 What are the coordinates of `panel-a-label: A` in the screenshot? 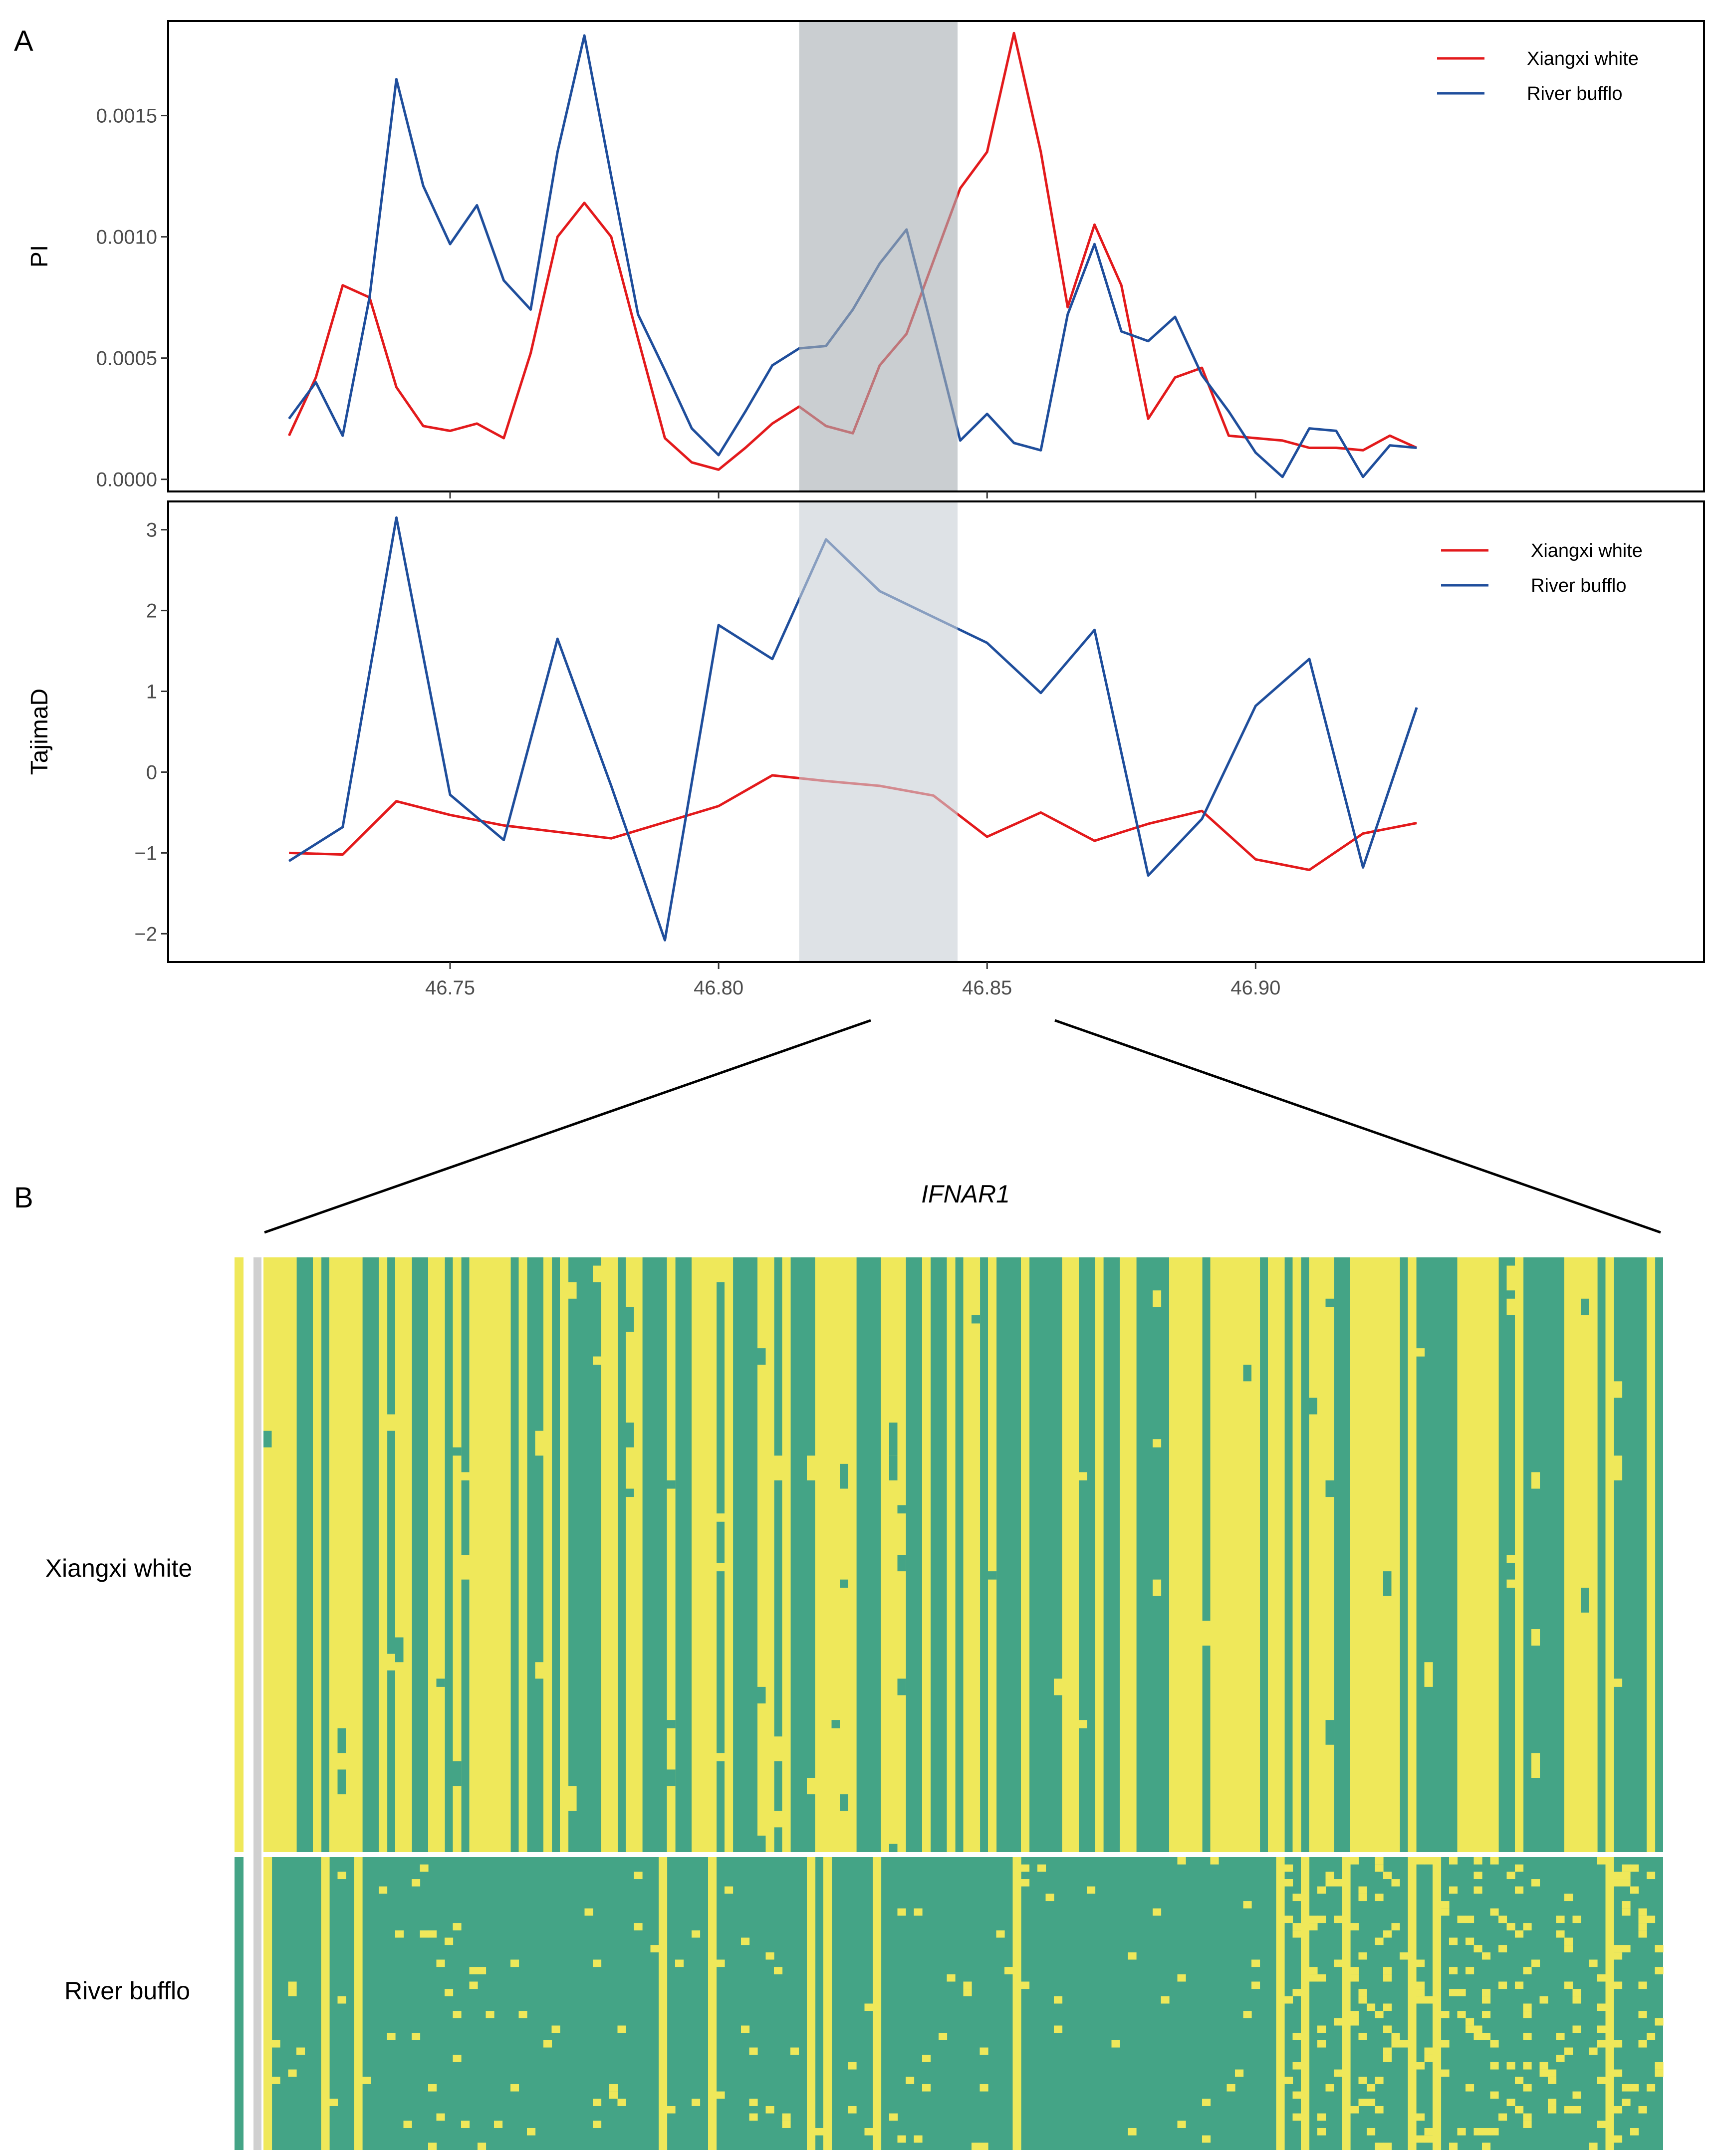 It's located at (23, 41).